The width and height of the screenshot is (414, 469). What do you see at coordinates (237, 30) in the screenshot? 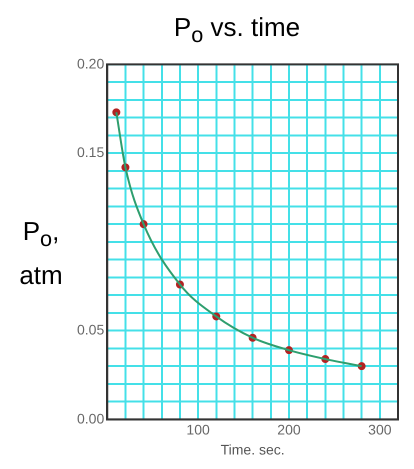
I see `chart-title: P$_{o}$ vs. time` at bounding box center [237, 30].